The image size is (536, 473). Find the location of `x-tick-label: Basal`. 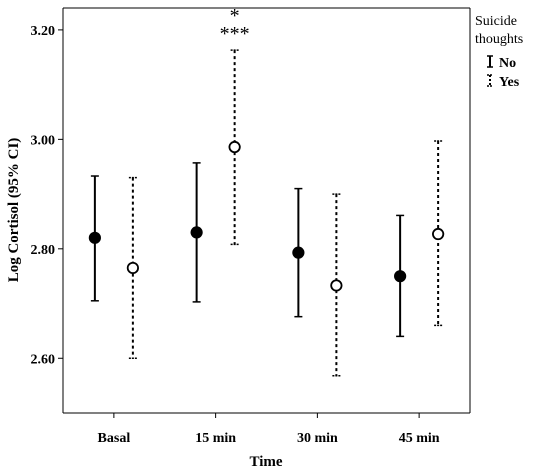

x-tick-label: Basal is located at coordinates (114, 438).